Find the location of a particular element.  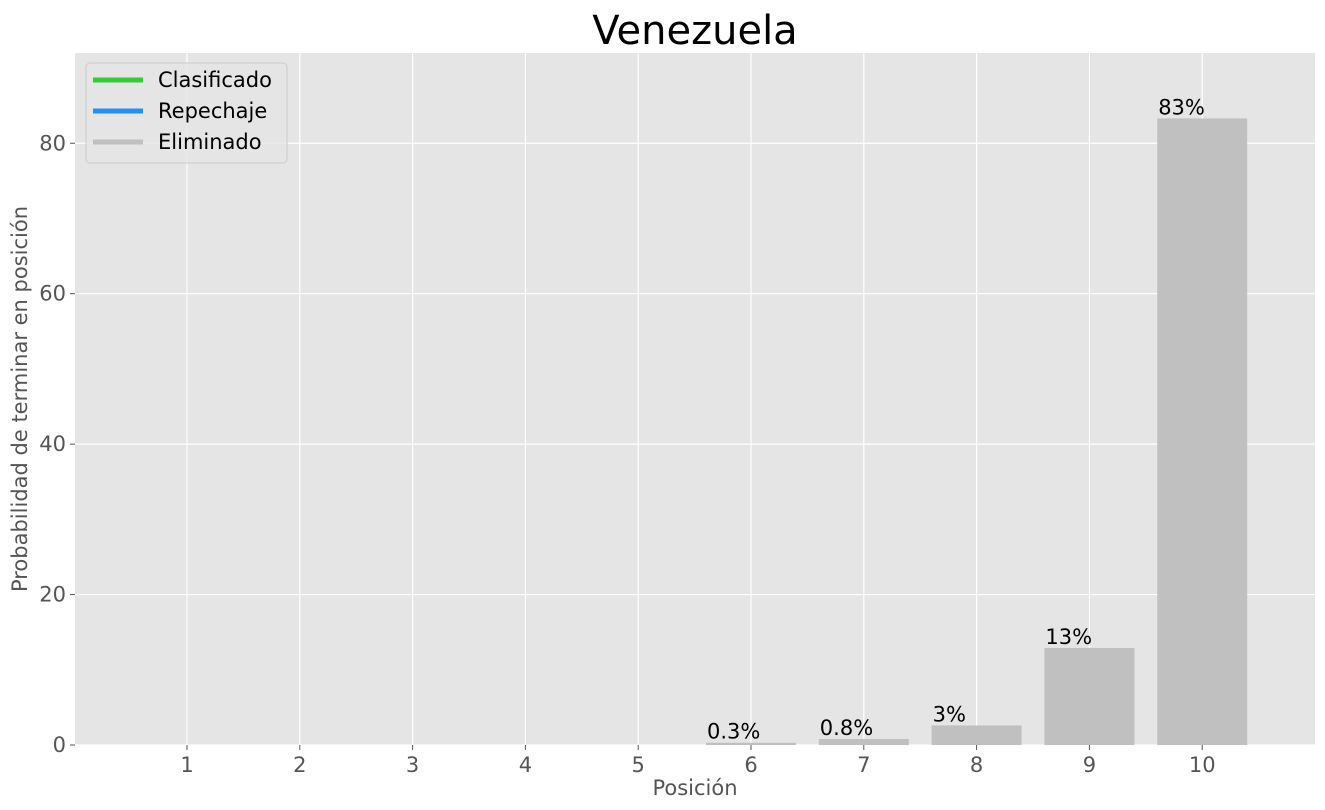

data-label: 0.3% is located at coordinates (733, 732).